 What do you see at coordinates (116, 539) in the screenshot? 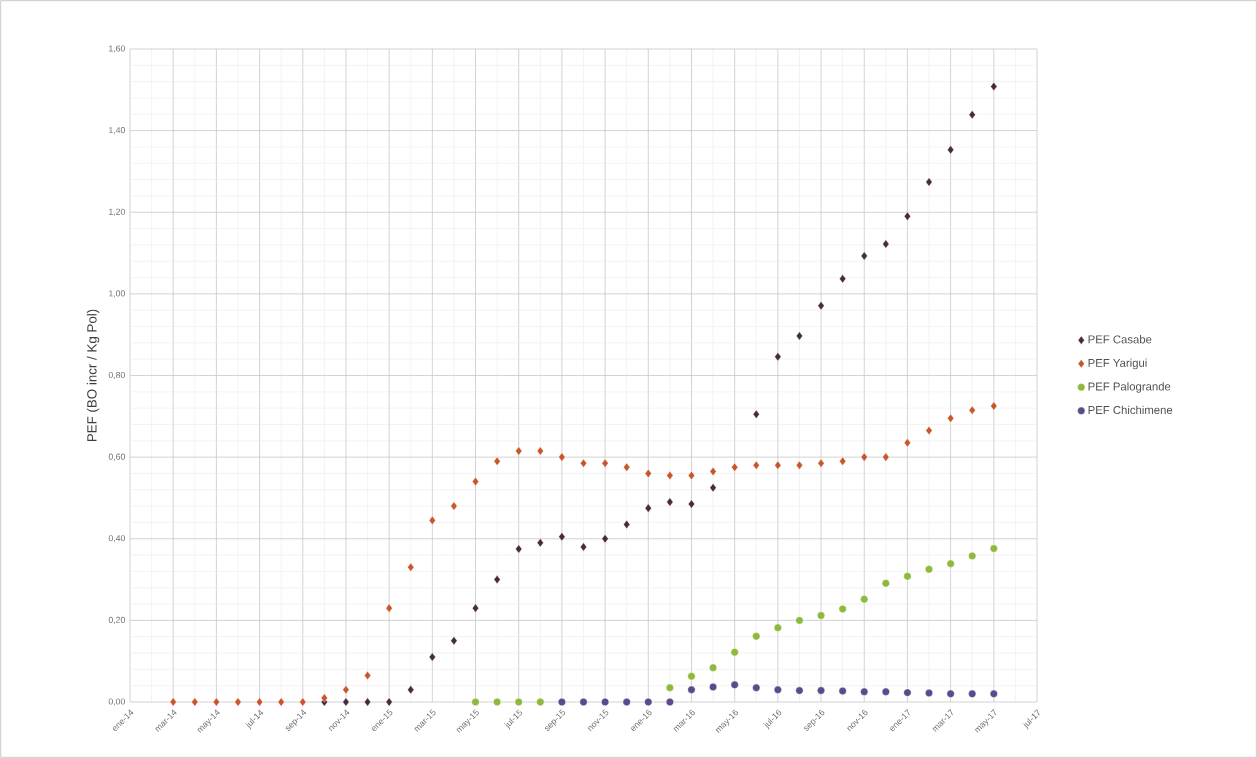
I see `y-tick-label: 0,40` at bounding box center [116, 539].